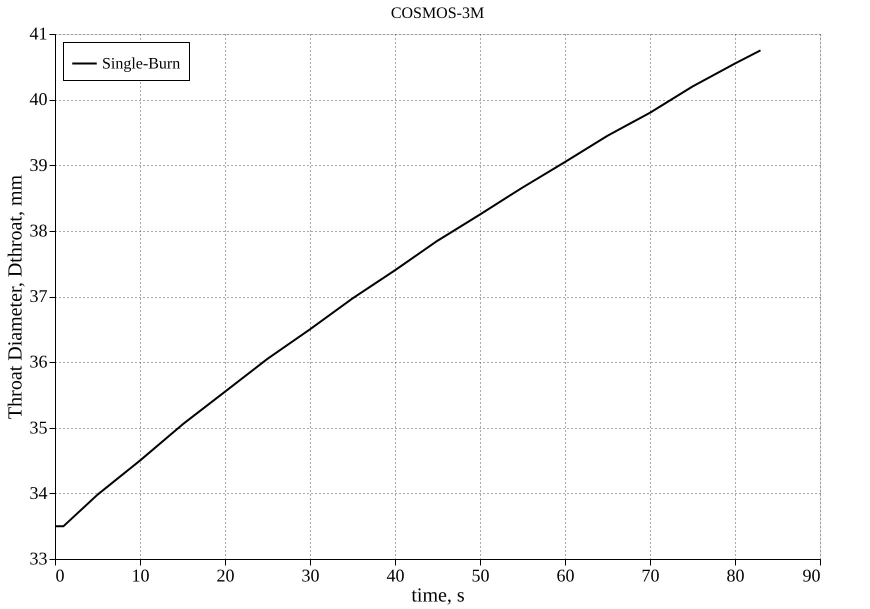  What do you see at coordinates (39, 230) in the screenshot?
I see `y-tick-label: 38` at bounding box center [39, 230].